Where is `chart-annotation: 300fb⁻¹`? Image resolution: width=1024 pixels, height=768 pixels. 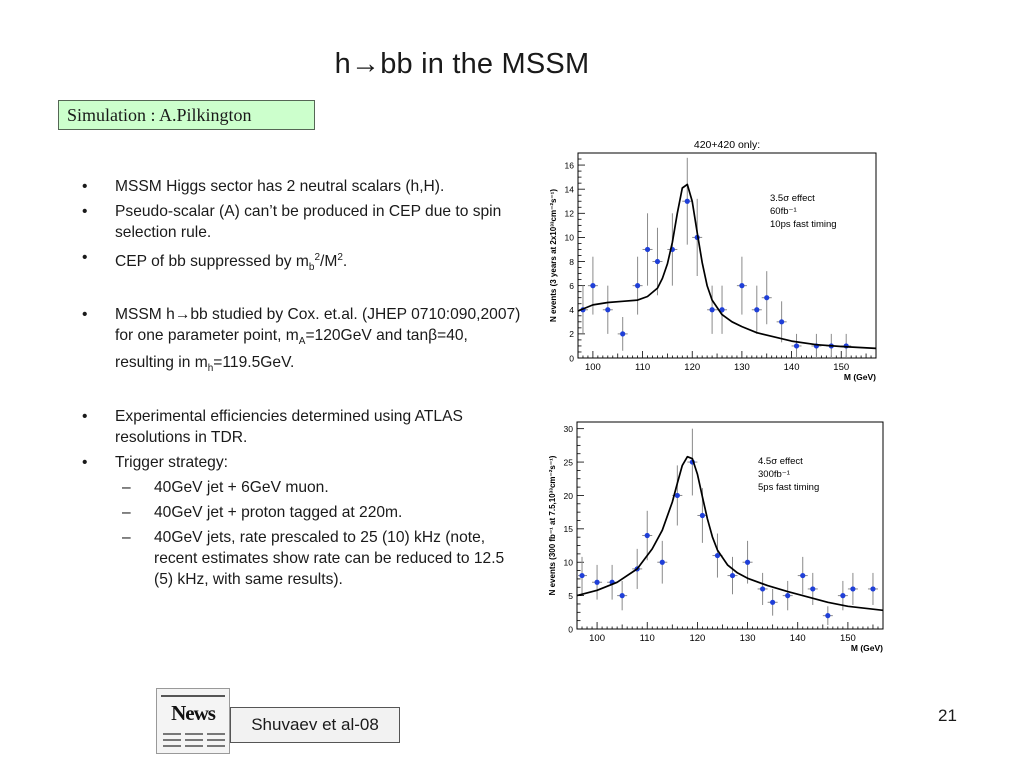
chart-annotation: 300fb⁻¹ is located at coordinates (774, 474).